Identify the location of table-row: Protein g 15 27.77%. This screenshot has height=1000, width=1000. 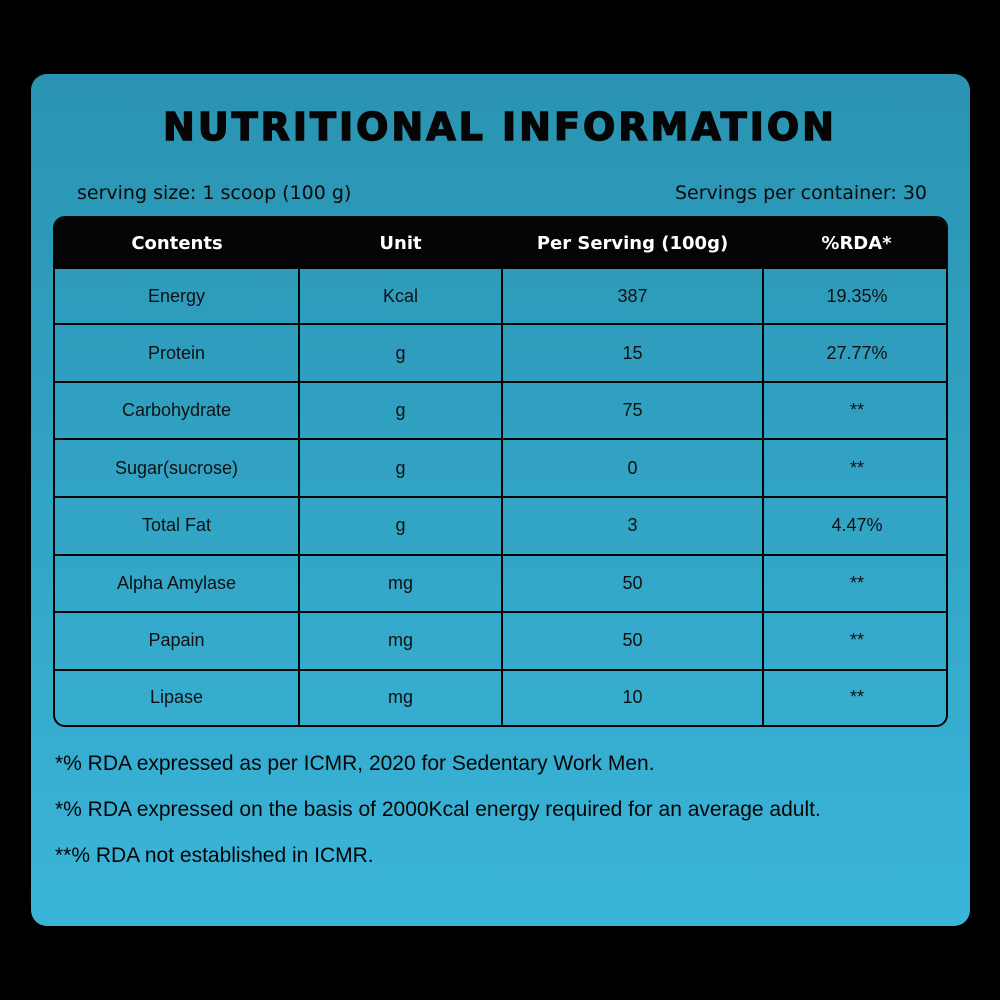
(500, 353).